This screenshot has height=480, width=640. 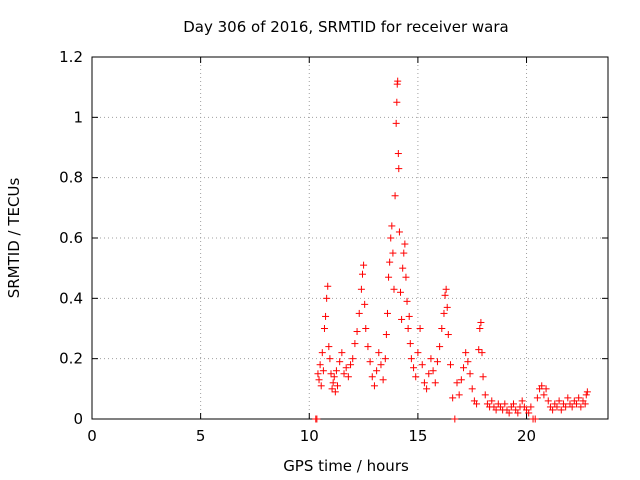 I want to click on y-tick-label: 0.2, so click(x=71, y=359).